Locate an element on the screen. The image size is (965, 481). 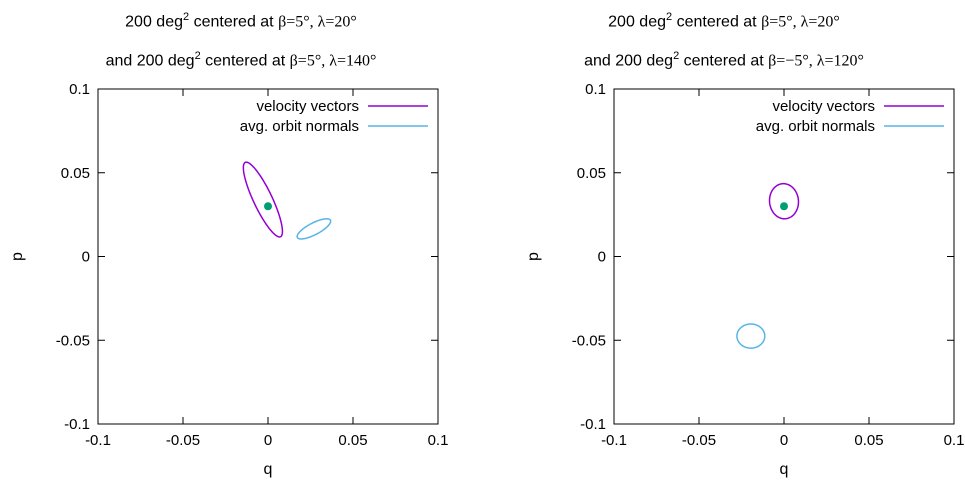
right-title-line1: 200 deg2 centered at β=5°, λ=20° is located at coordinates (724, 21).